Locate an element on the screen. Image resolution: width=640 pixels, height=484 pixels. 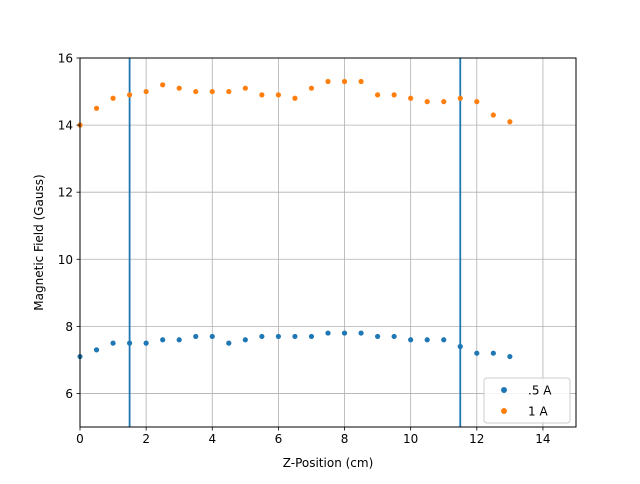
x-tick-label: 8 is located at coordinates (345, 439).